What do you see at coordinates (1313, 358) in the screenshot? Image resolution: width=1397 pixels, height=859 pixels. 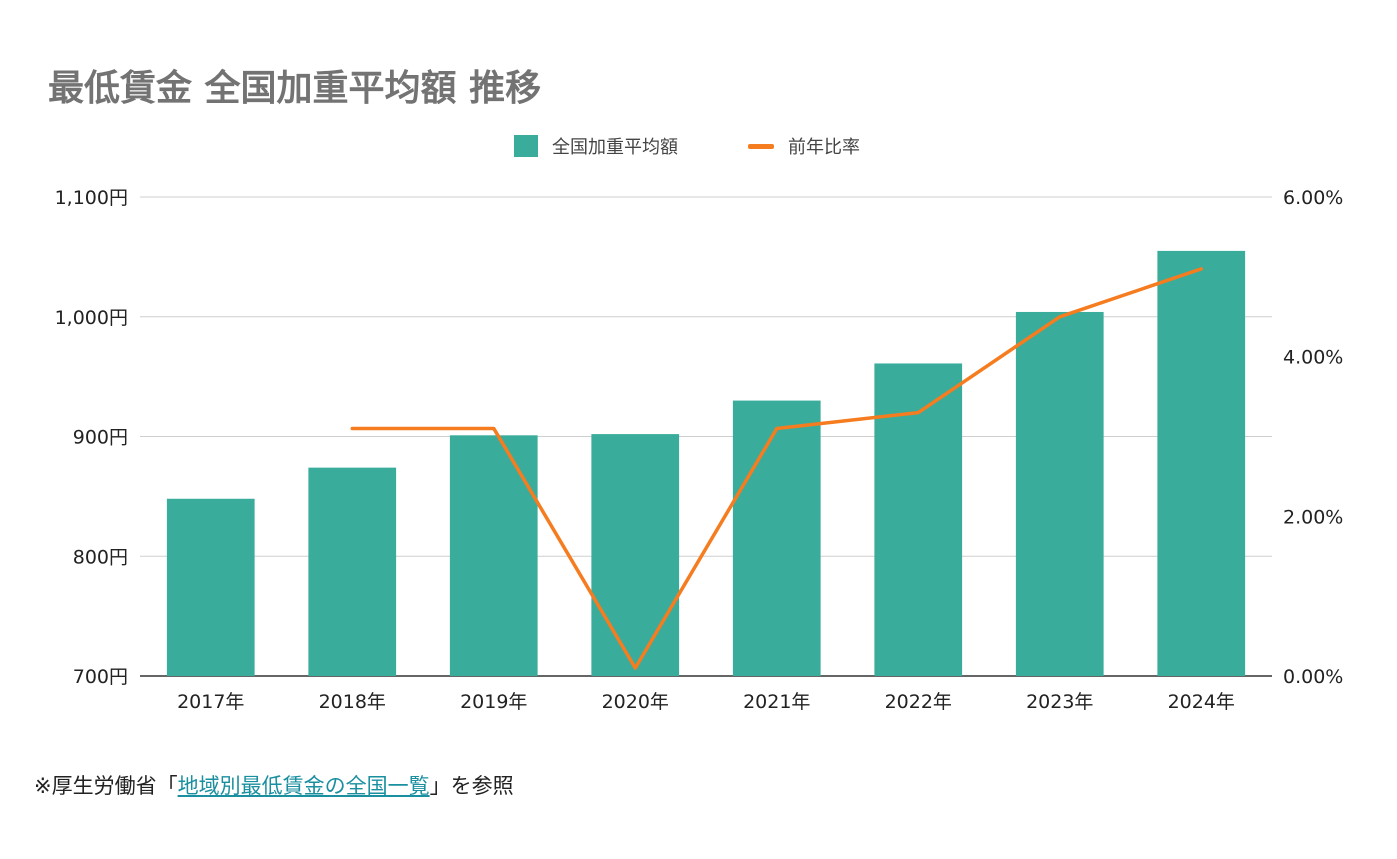 I see `y-right-tick-label: 4.00%` at bounding box center [1313, 358].